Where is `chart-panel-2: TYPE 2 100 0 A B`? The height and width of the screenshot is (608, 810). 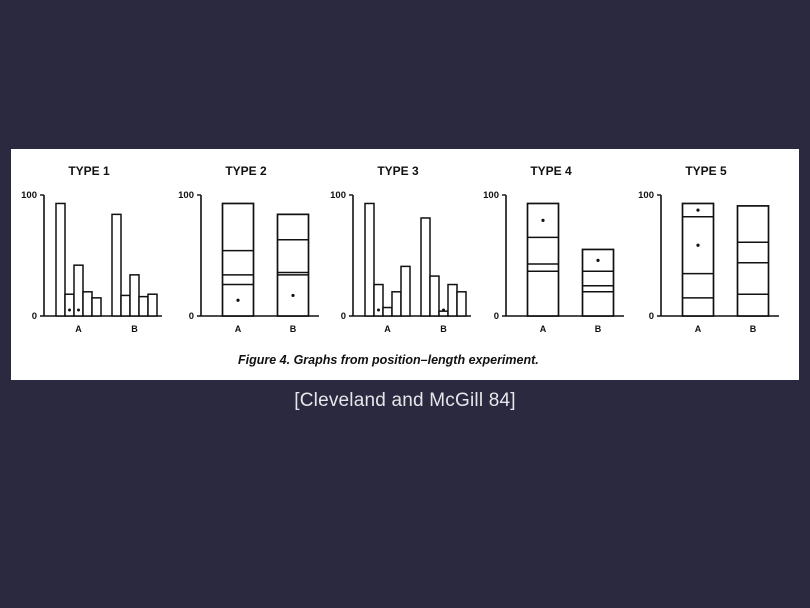
chart-panel-2: TYPE 2 100 0 A B is located at coordinates (248, 249).